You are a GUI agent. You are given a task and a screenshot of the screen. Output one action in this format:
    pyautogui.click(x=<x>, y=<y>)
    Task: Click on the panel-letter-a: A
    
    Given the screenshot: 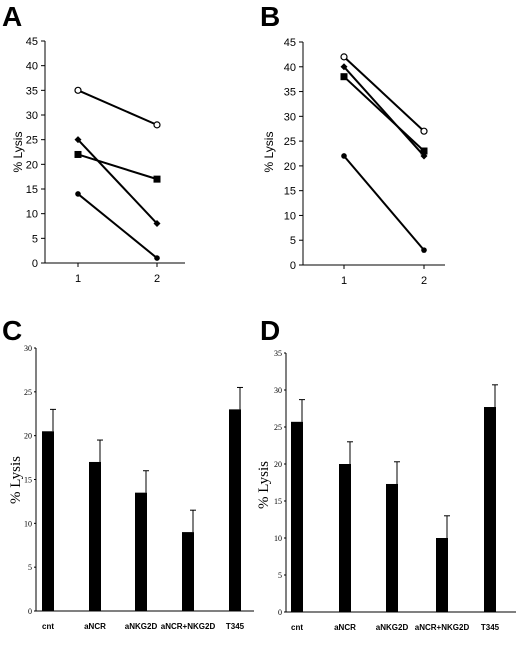 What is the action you would take?
    pyautogui.click(x=12, y=16)
    